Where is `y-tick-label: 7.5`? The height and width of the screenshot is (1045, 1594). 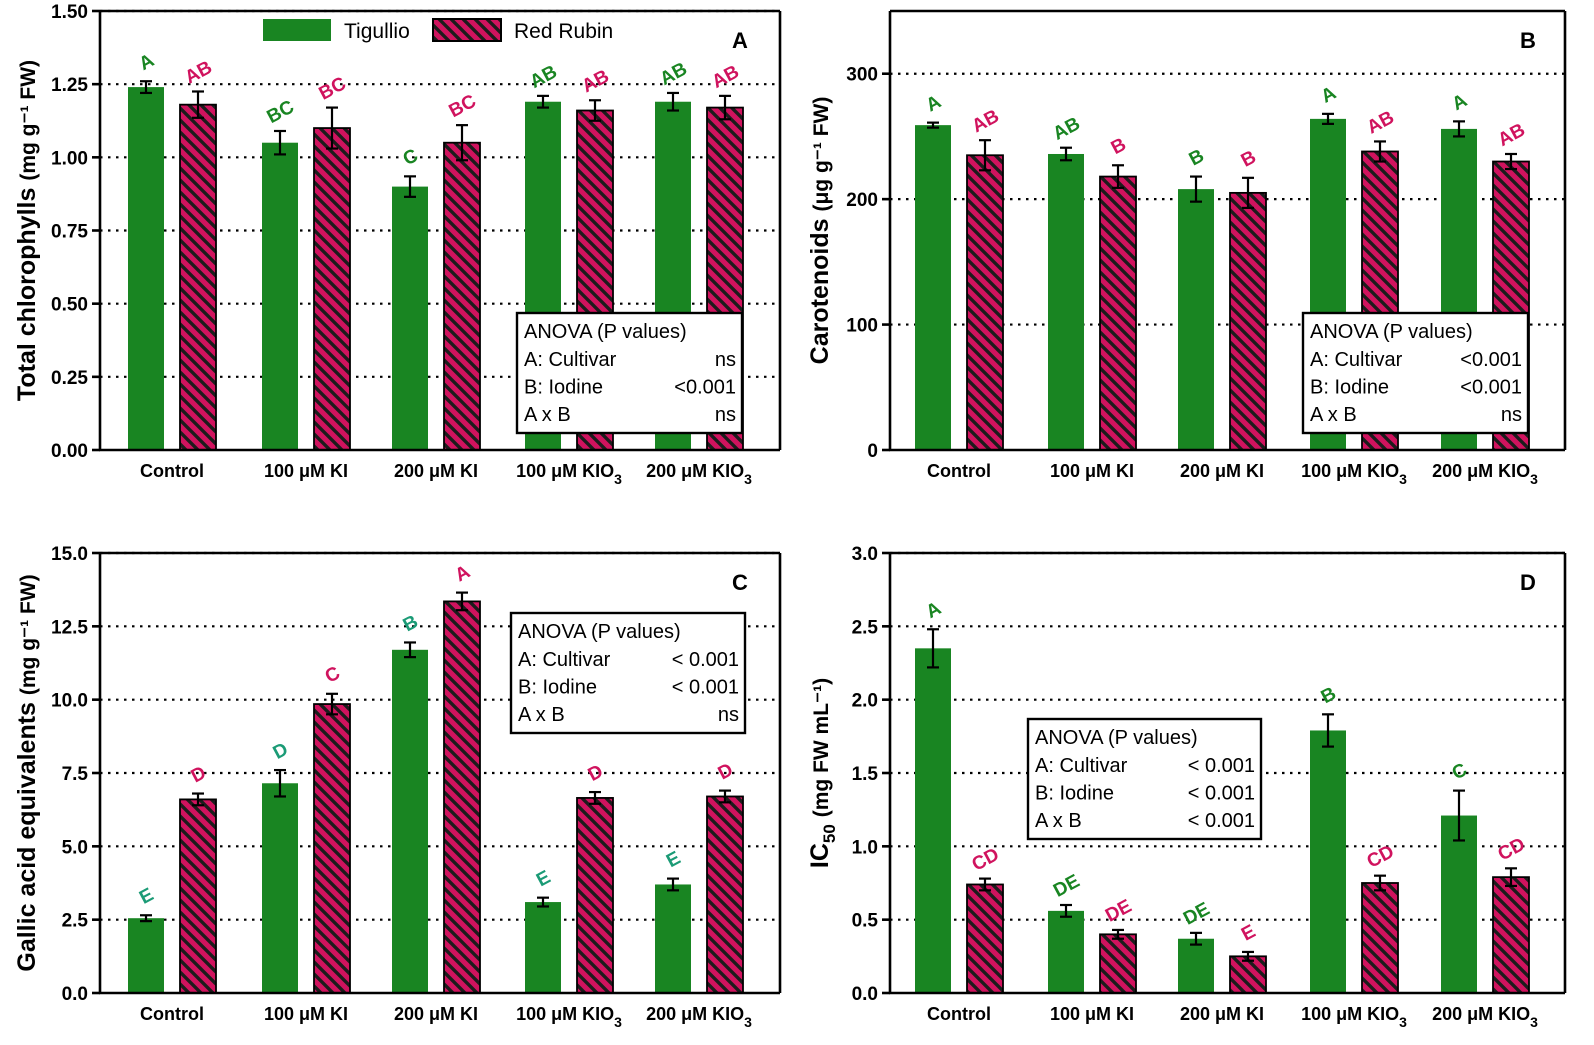
y-tick-label: 7.5 is located at coordinates (75, 774).